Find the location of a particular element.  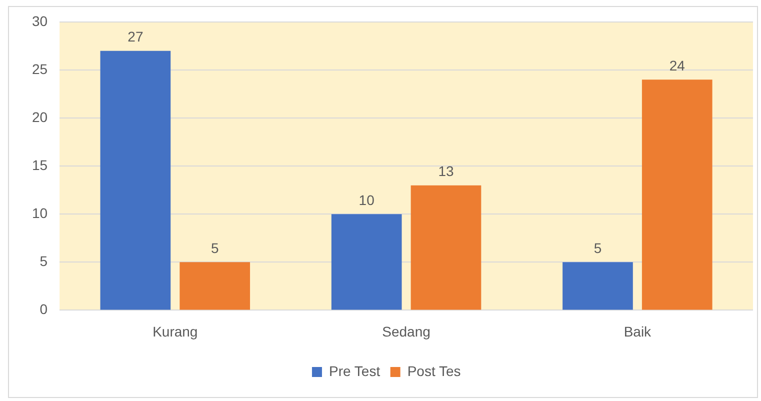

y-tick-label: 10 is located at coordinates (40, 212).